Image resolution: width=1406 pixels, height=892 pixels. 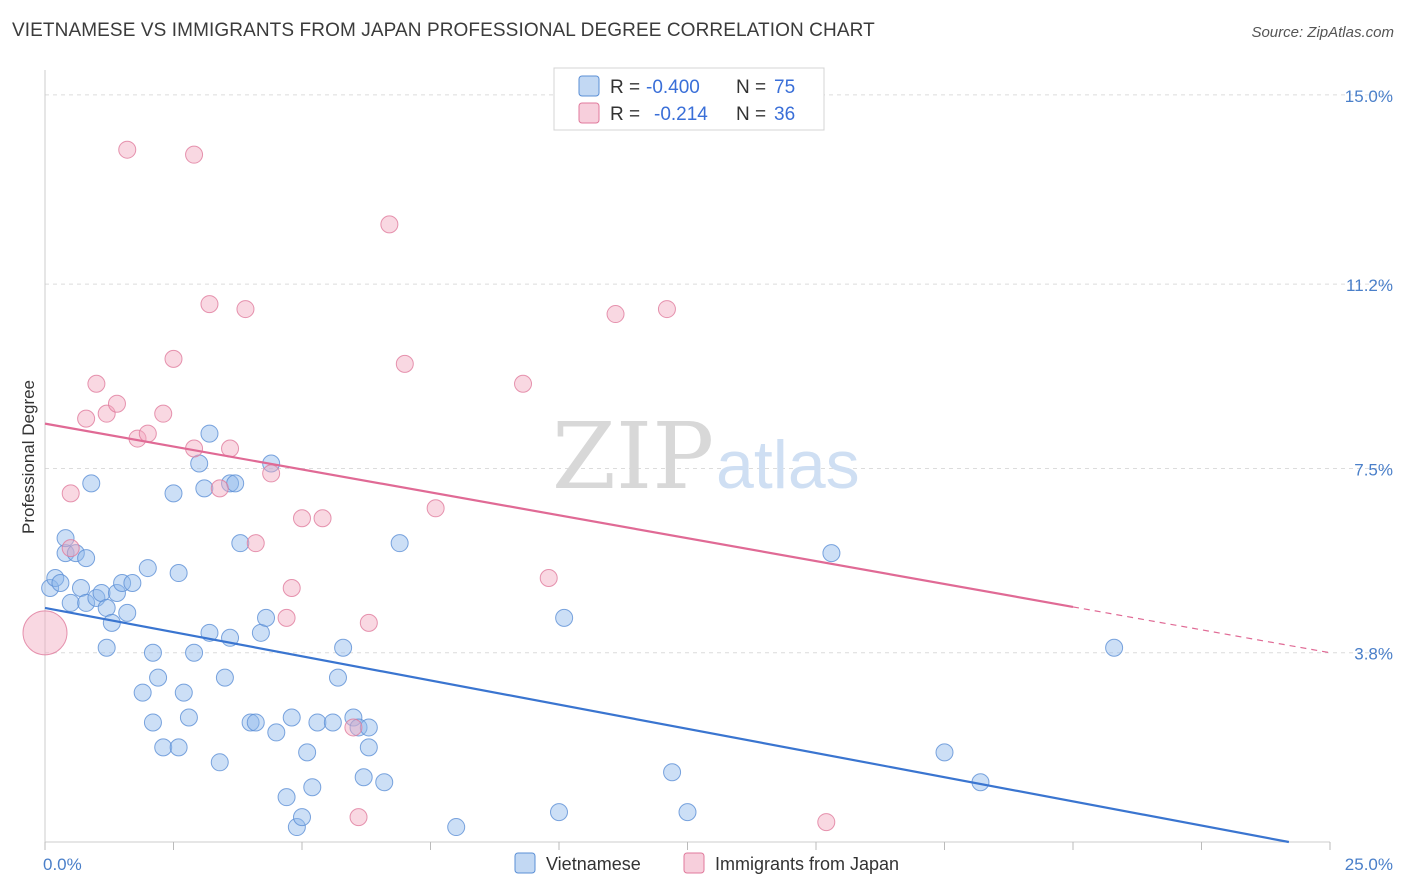 What do you see at coordinates (1322, 32) in the screenshot?
I see `chart-source: Source: ZipAtlas.com` at bounding box center [1322, 32].